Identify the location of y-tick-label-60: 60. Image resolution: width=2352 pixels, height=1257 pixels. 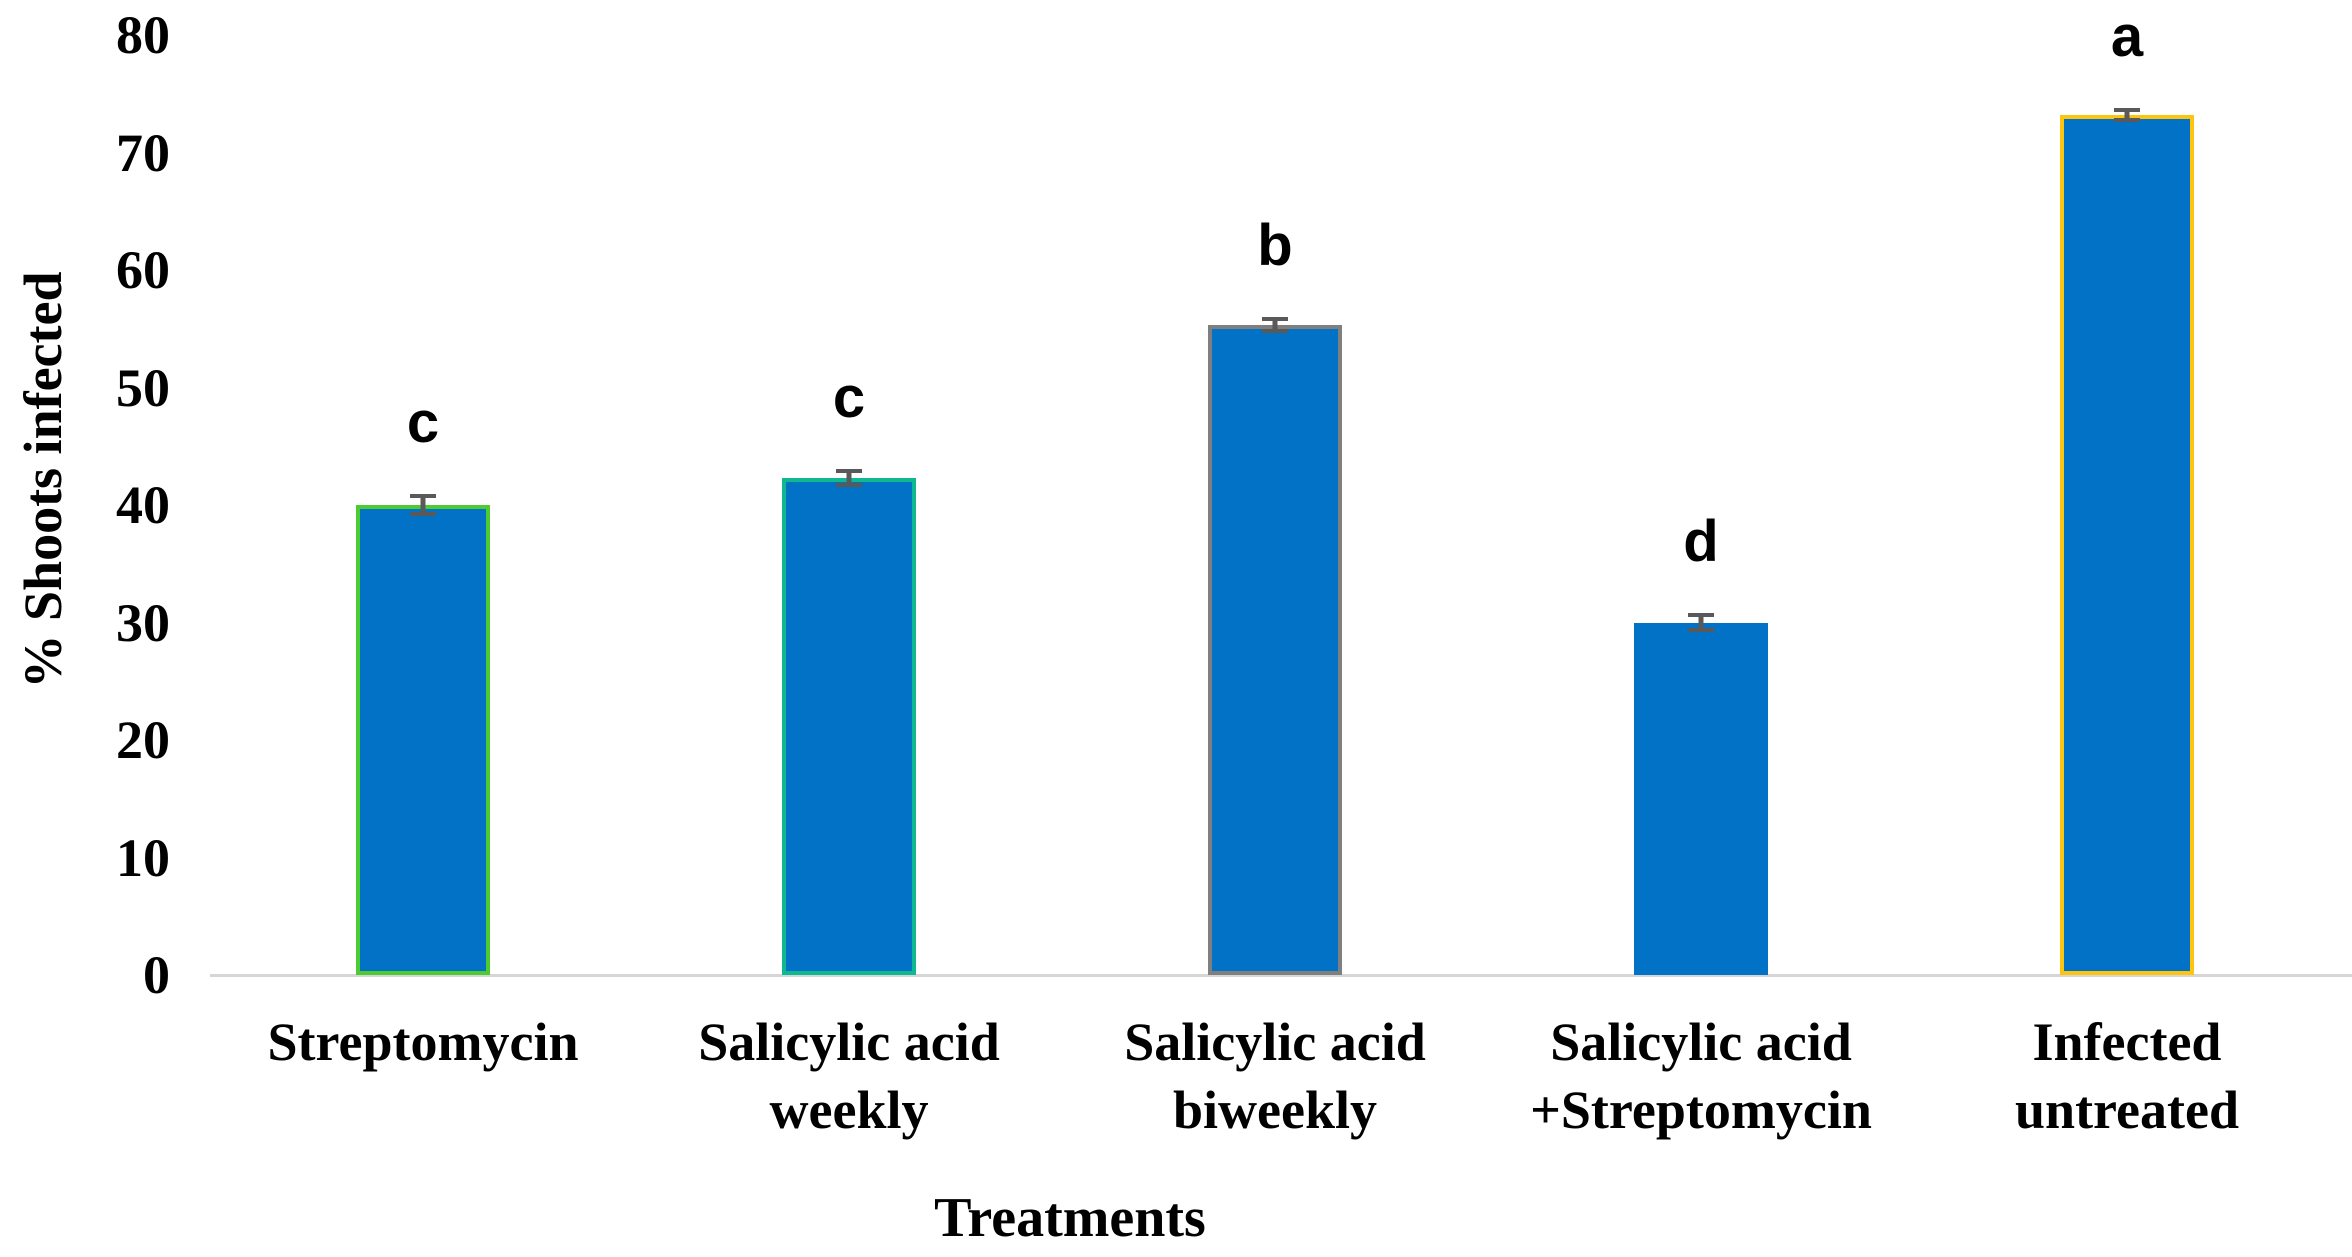
(143, 270).